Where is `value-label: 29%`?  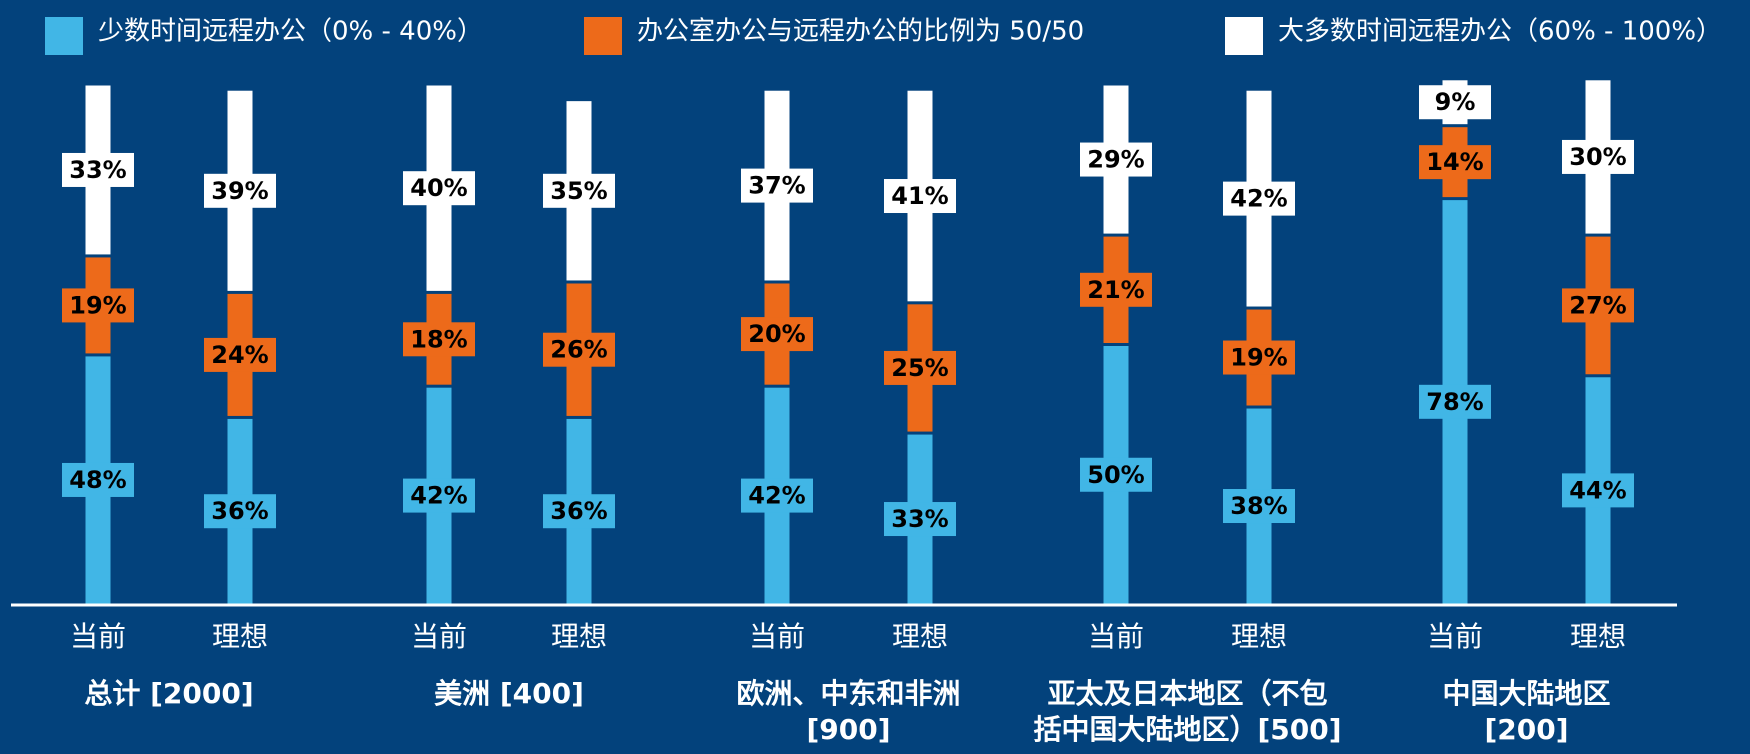 value-label: 29% is located at coordinates (1115, 160).